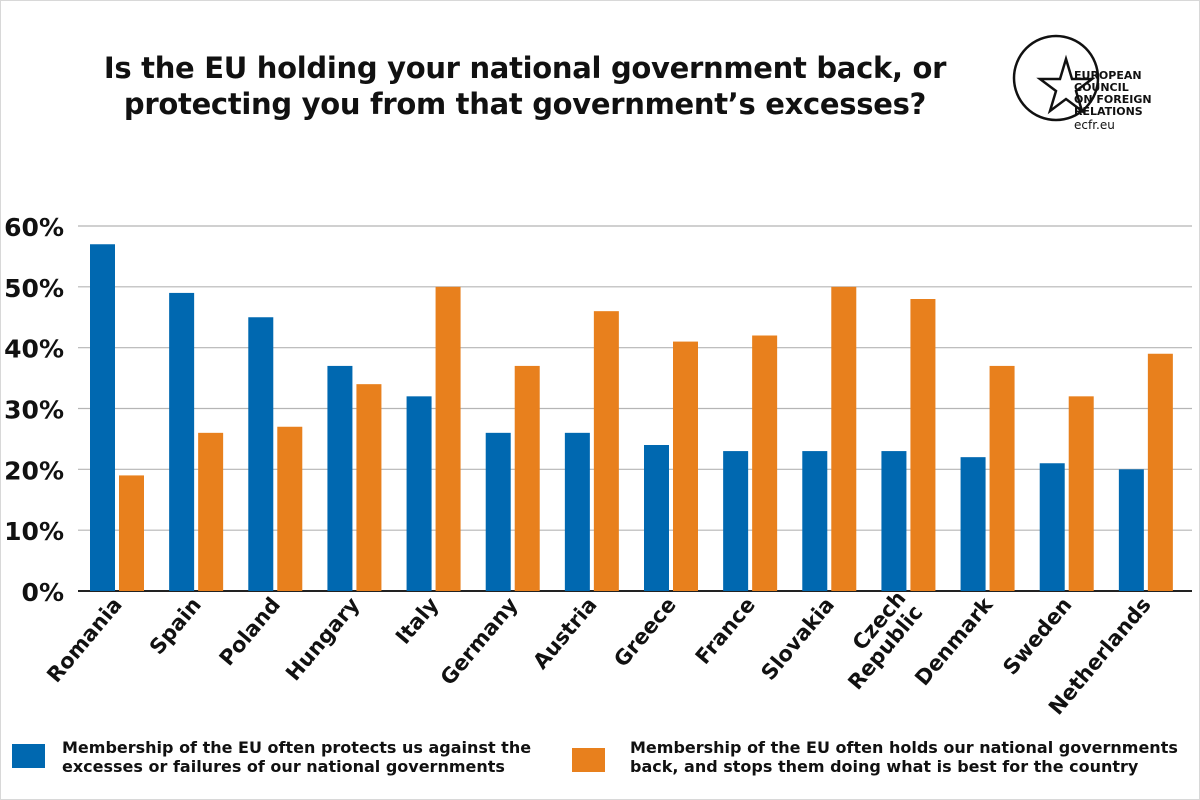 This screenshot has height=800, width=1200. I want to click on x-tick-label-line: Denmark, so click(954, 641).